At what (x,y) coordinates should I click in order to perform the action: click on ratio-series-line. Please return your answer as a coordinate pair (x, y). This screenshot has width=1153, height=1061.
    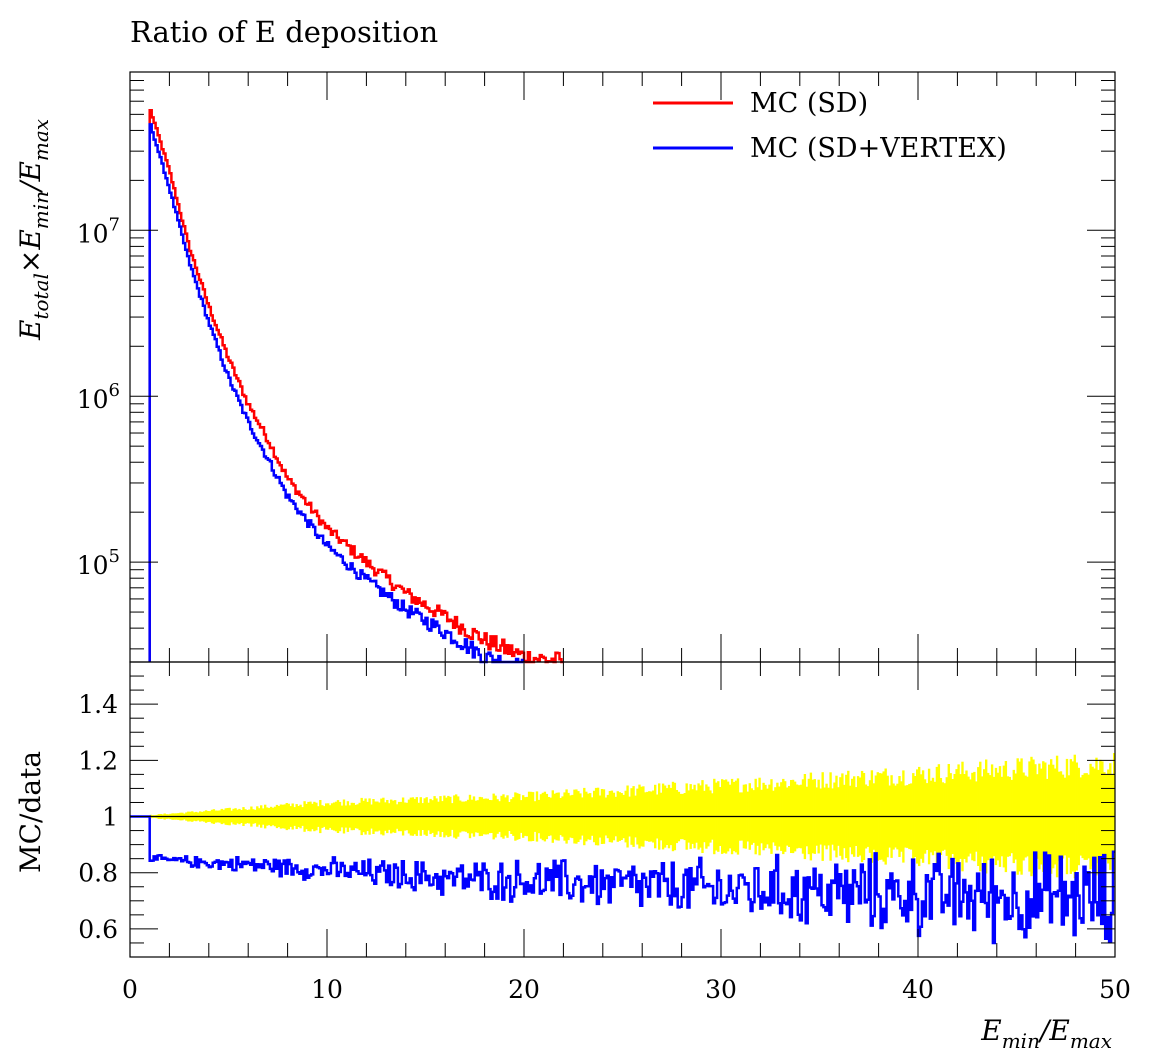
    Looking at the image, I should click on (622, 880).